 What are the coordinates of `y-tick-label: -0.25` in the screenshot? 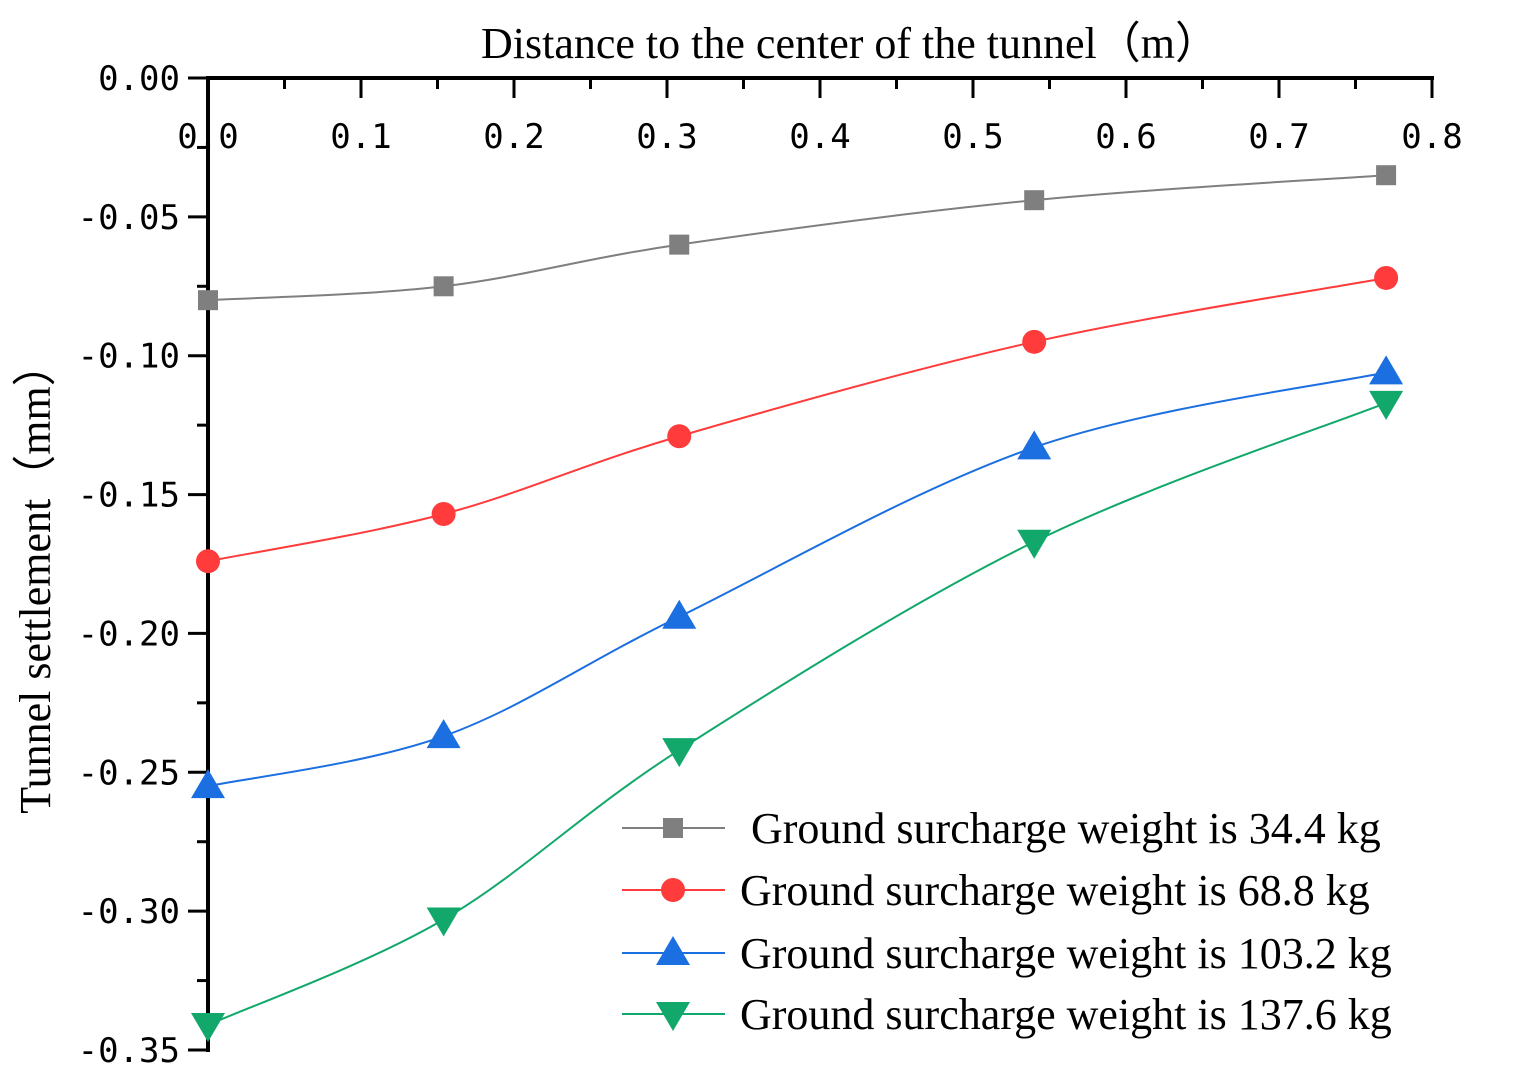 It's located at (129, 773).